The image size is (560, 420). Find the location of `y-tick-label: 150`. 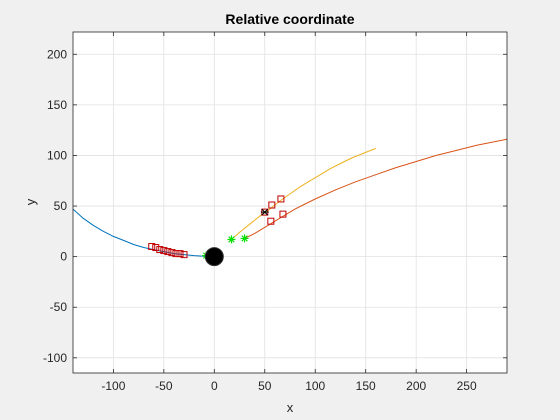

y-tick-label: 150 is located at coordinates (57, 105).